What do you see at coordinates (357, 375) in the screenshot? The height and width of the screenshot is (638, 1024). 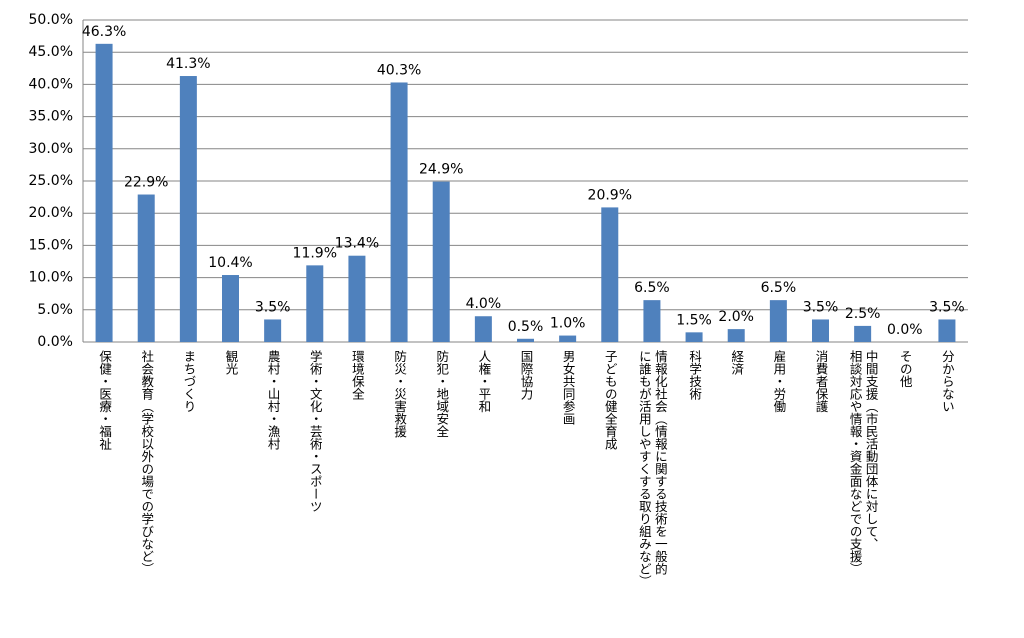 I see `x-tick-label: 環境保全` at bounding box center [357, 375].